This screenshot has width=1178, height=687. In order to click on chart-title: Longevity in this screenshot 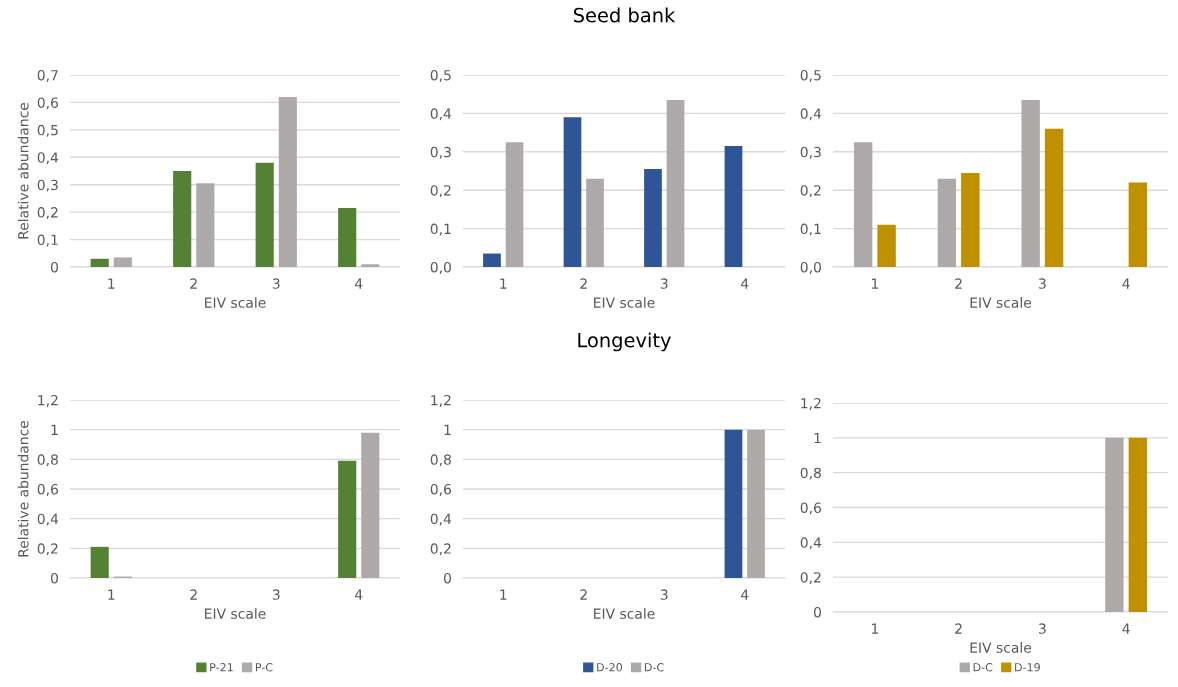, I will do `click(624, 342)`.